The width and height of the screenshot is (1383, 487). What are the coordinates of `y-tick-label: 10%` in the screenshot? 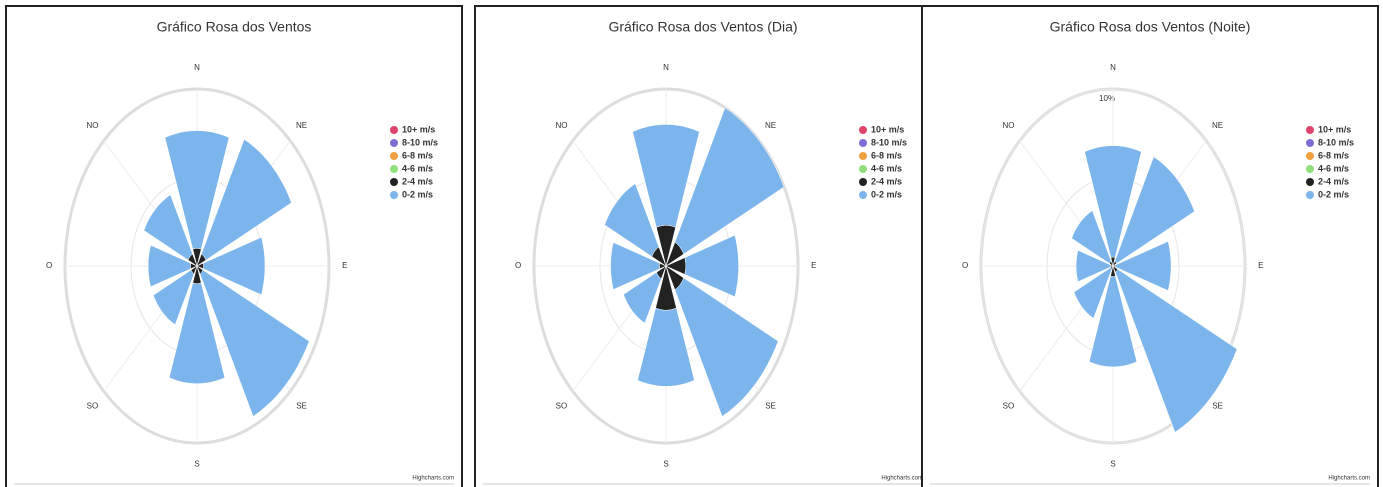 It's located at (1107, 98).